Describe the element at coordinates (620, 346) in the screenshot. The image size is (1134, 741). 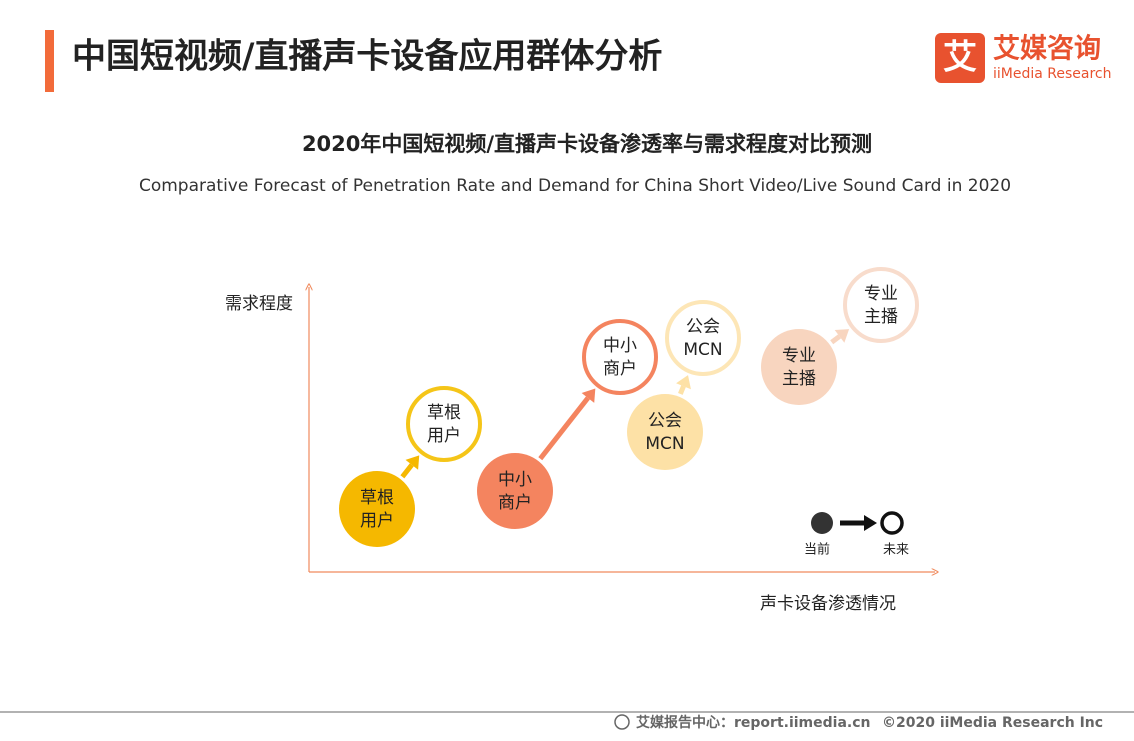
I see `future-node-label: 中小` at that location.